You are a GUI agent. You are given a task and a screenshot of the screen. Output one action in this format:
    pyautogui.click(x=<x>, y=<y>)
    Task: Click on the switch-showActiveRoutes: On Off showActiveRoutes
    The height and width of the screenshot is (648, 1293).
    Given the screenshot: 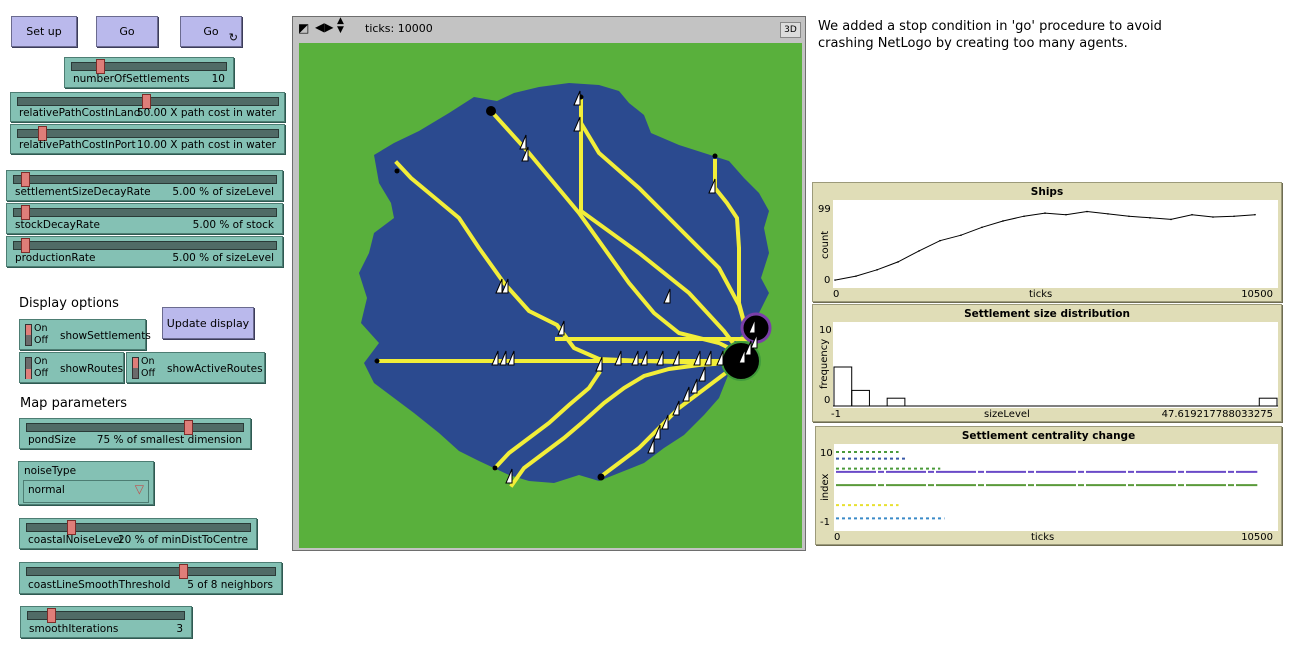 What is the action you would take?
    pyautogui.click(x=195, y=367)
    